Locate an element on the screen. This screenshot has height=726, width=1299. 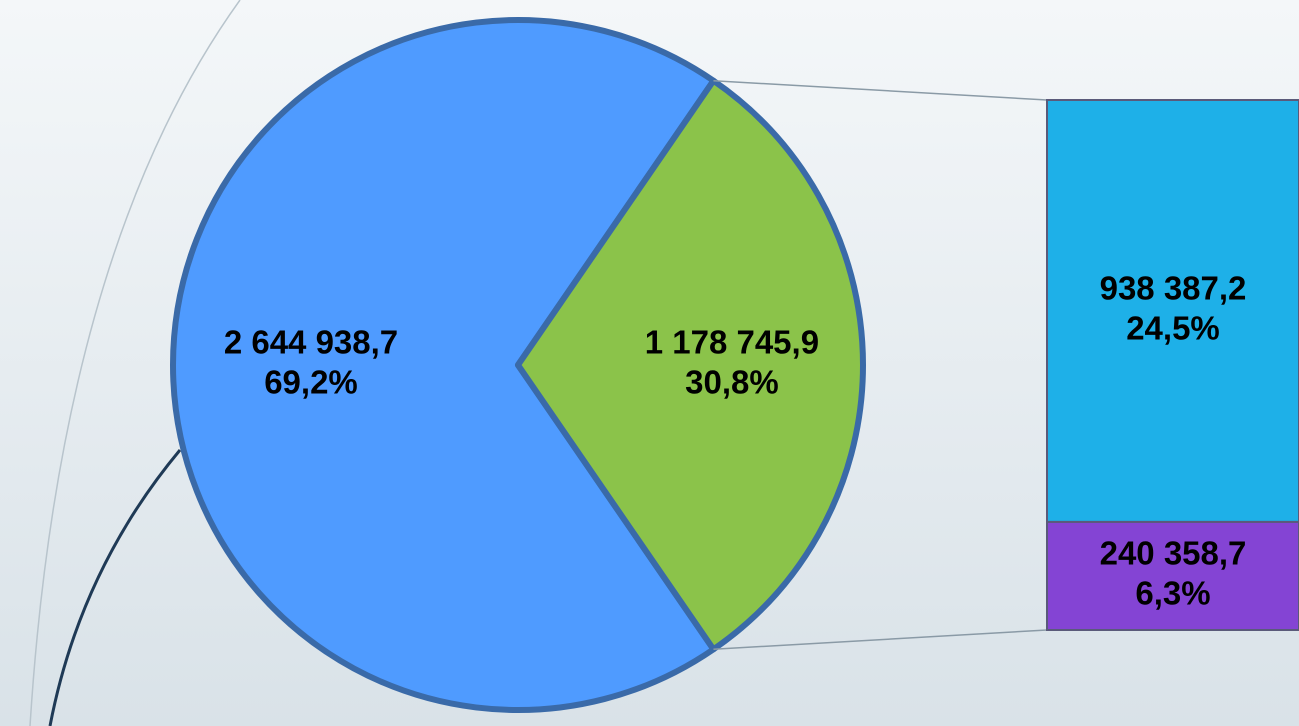
data-label: 30,8% is located at coordinates (732, 382).